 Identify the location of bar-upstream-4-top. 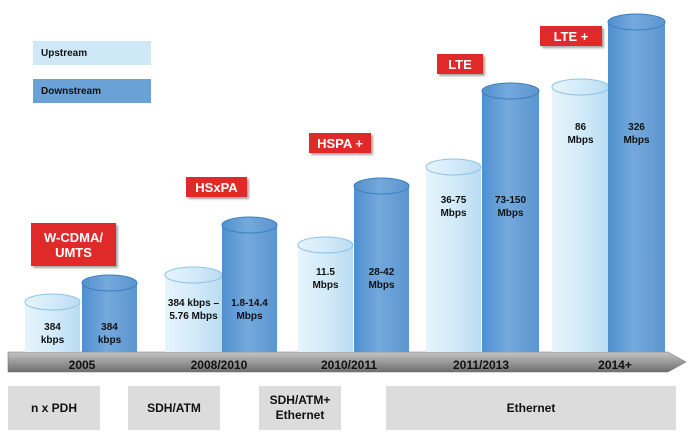
(580, 87).